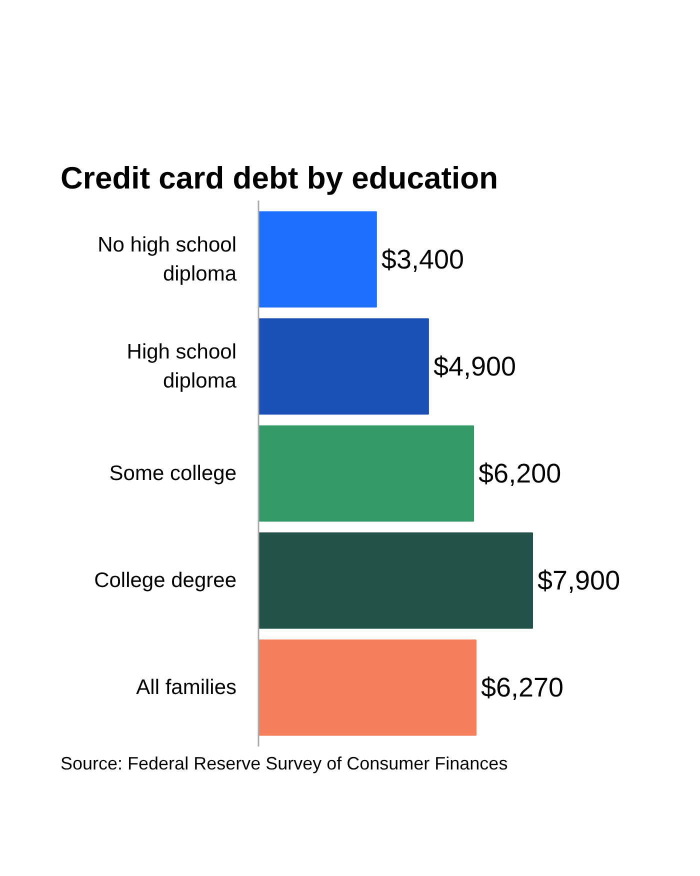 This screenshot has height=876, width=700. I want to click on data-label: $6,270, so click(522, 687).